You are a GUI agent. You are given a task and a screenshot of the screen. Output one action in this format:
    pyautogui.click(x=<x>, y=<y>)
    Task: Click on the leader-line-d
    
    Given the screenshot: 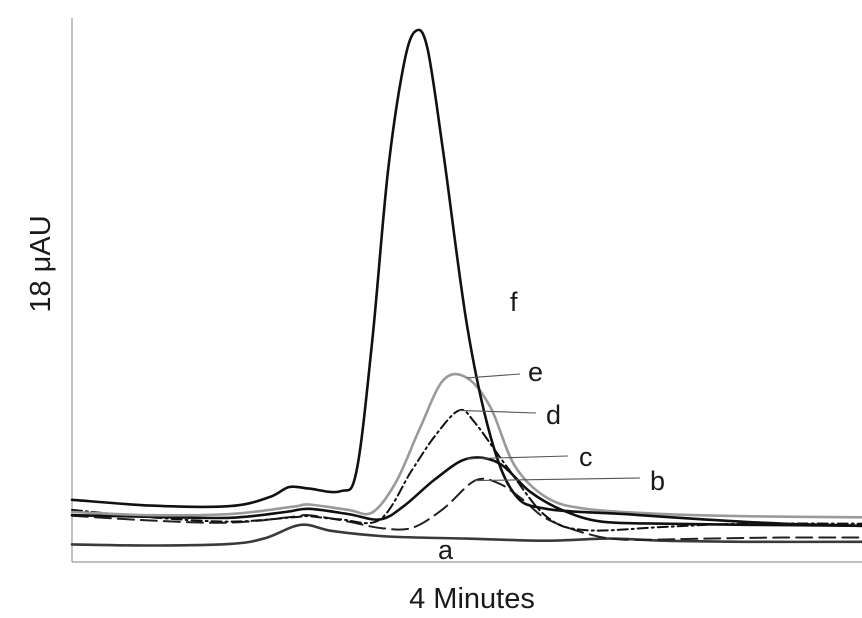 What is the action you would take?
    pyautogui.click(x=498, y=411)
    